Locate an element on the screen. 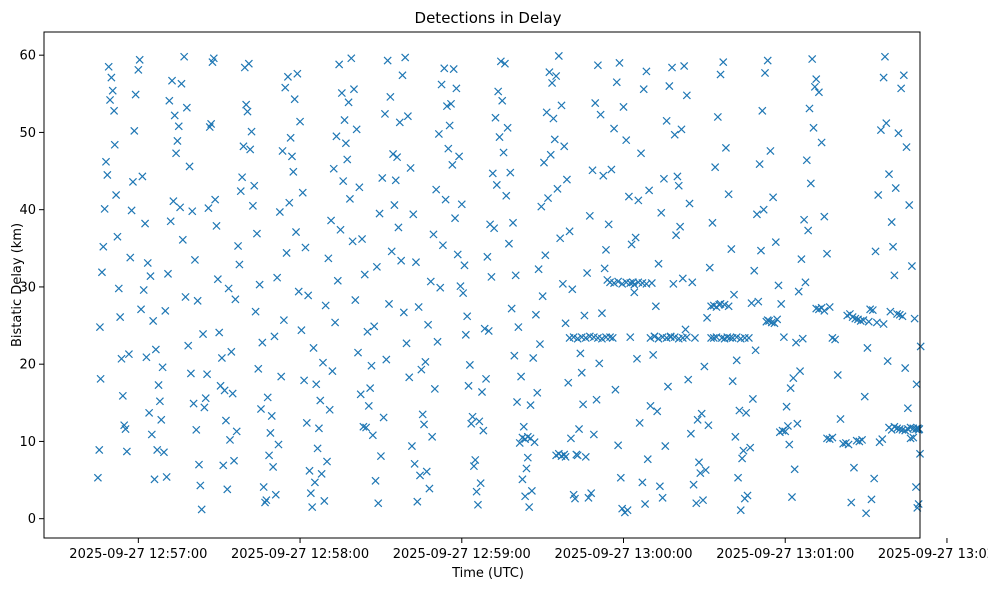 The height and width of the screenshot is (590, 988). y-tick-label: 40 is located at coordinates (27, 210).